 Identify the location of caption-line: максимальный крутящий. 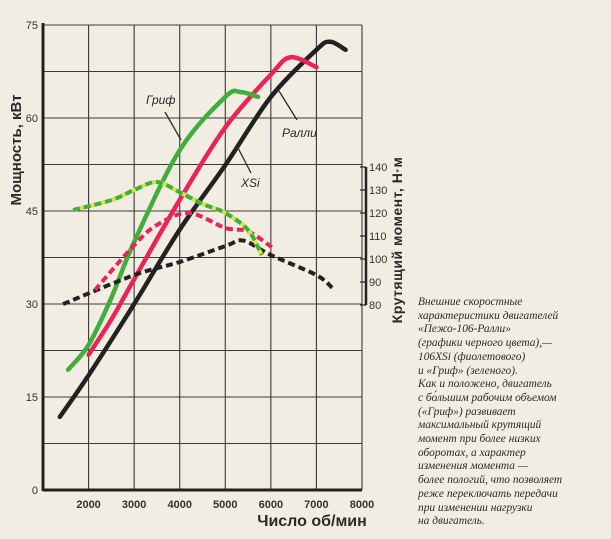
(480, 425).